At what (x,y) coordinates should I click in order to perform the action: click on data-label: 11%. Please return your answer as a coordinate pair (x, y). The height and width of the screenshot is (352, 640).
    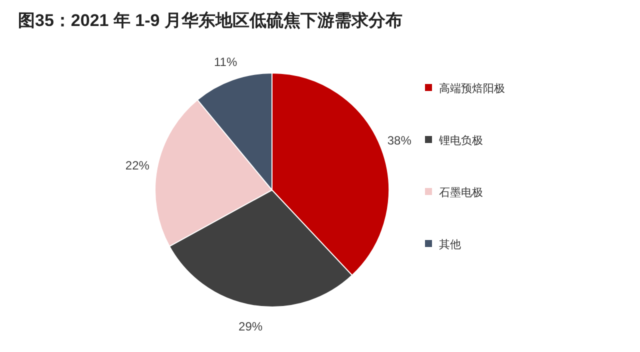
    Looking at the image, I should click on (226, 62).